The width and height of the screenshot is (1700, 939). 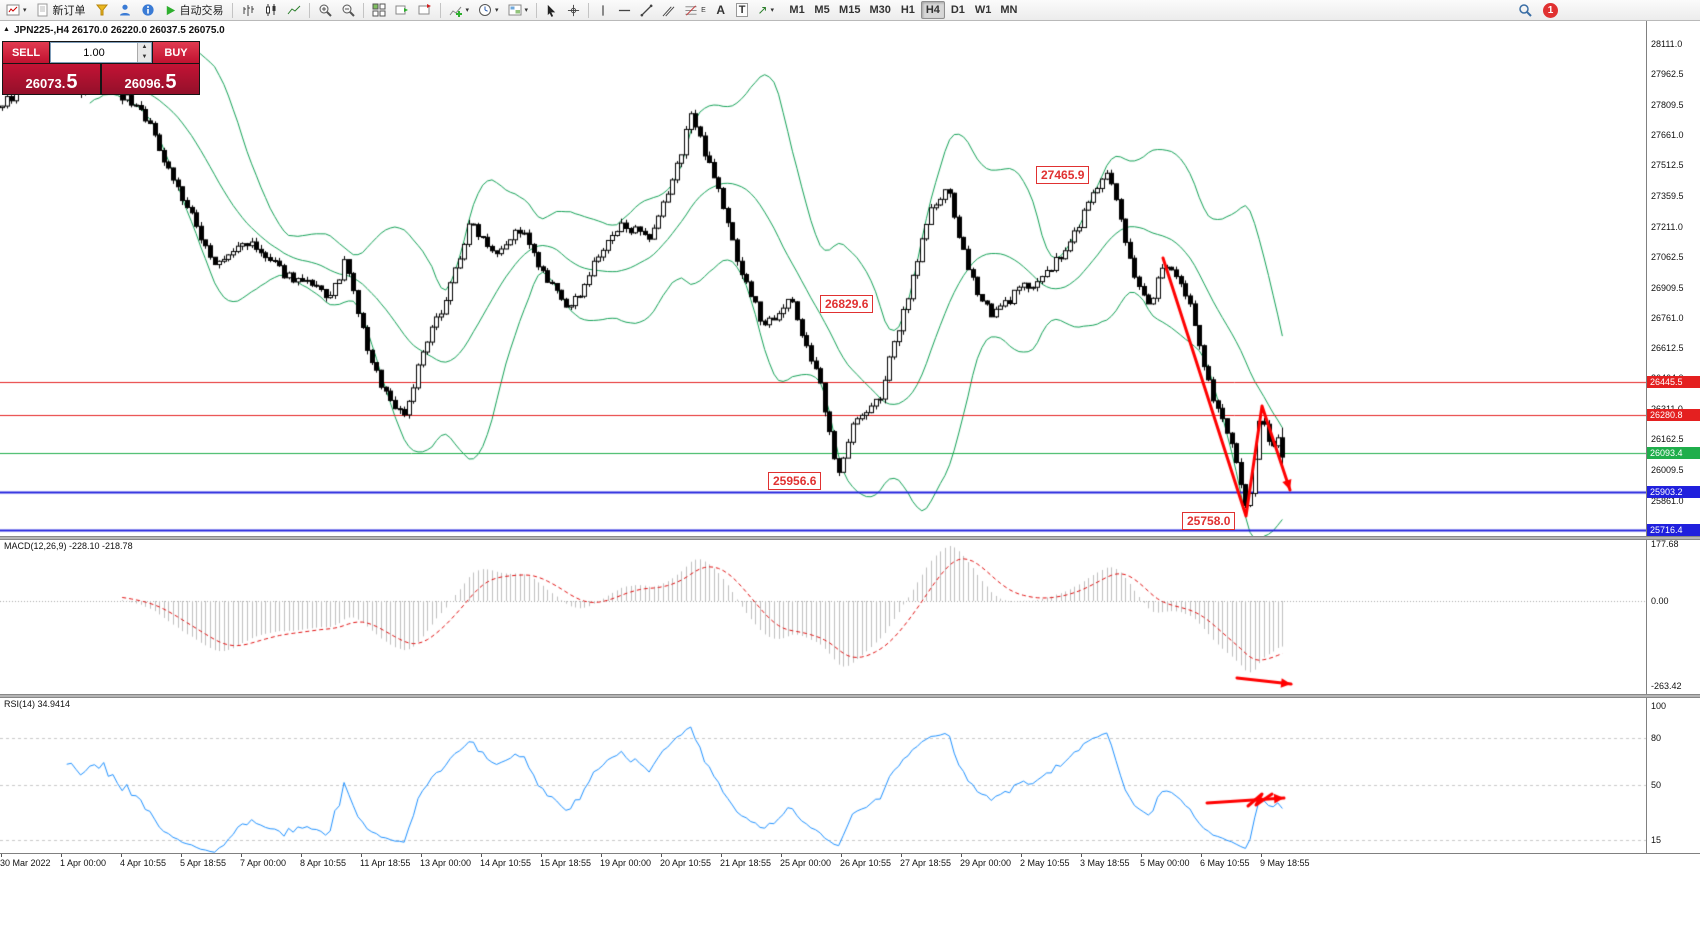 I want to click on channel-icon, so click(x=668, y=10).